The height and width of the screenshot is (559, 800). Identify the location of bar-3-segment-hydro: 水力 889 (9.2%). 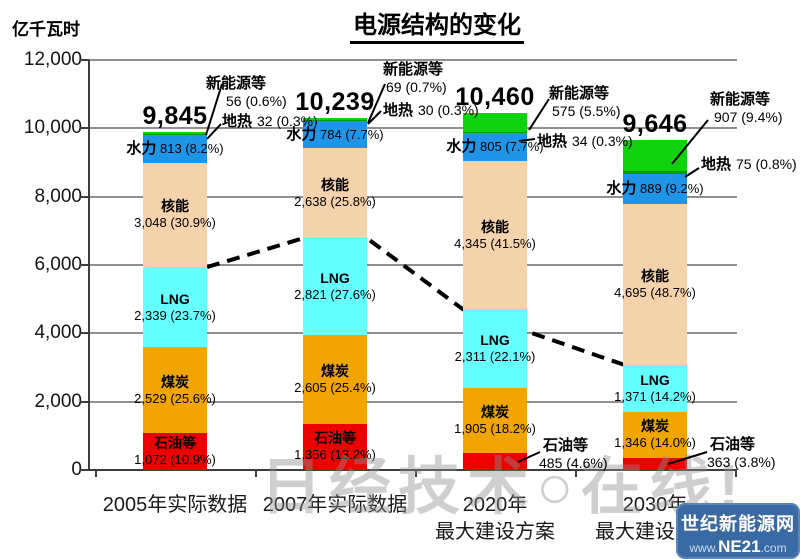
(655, 189).